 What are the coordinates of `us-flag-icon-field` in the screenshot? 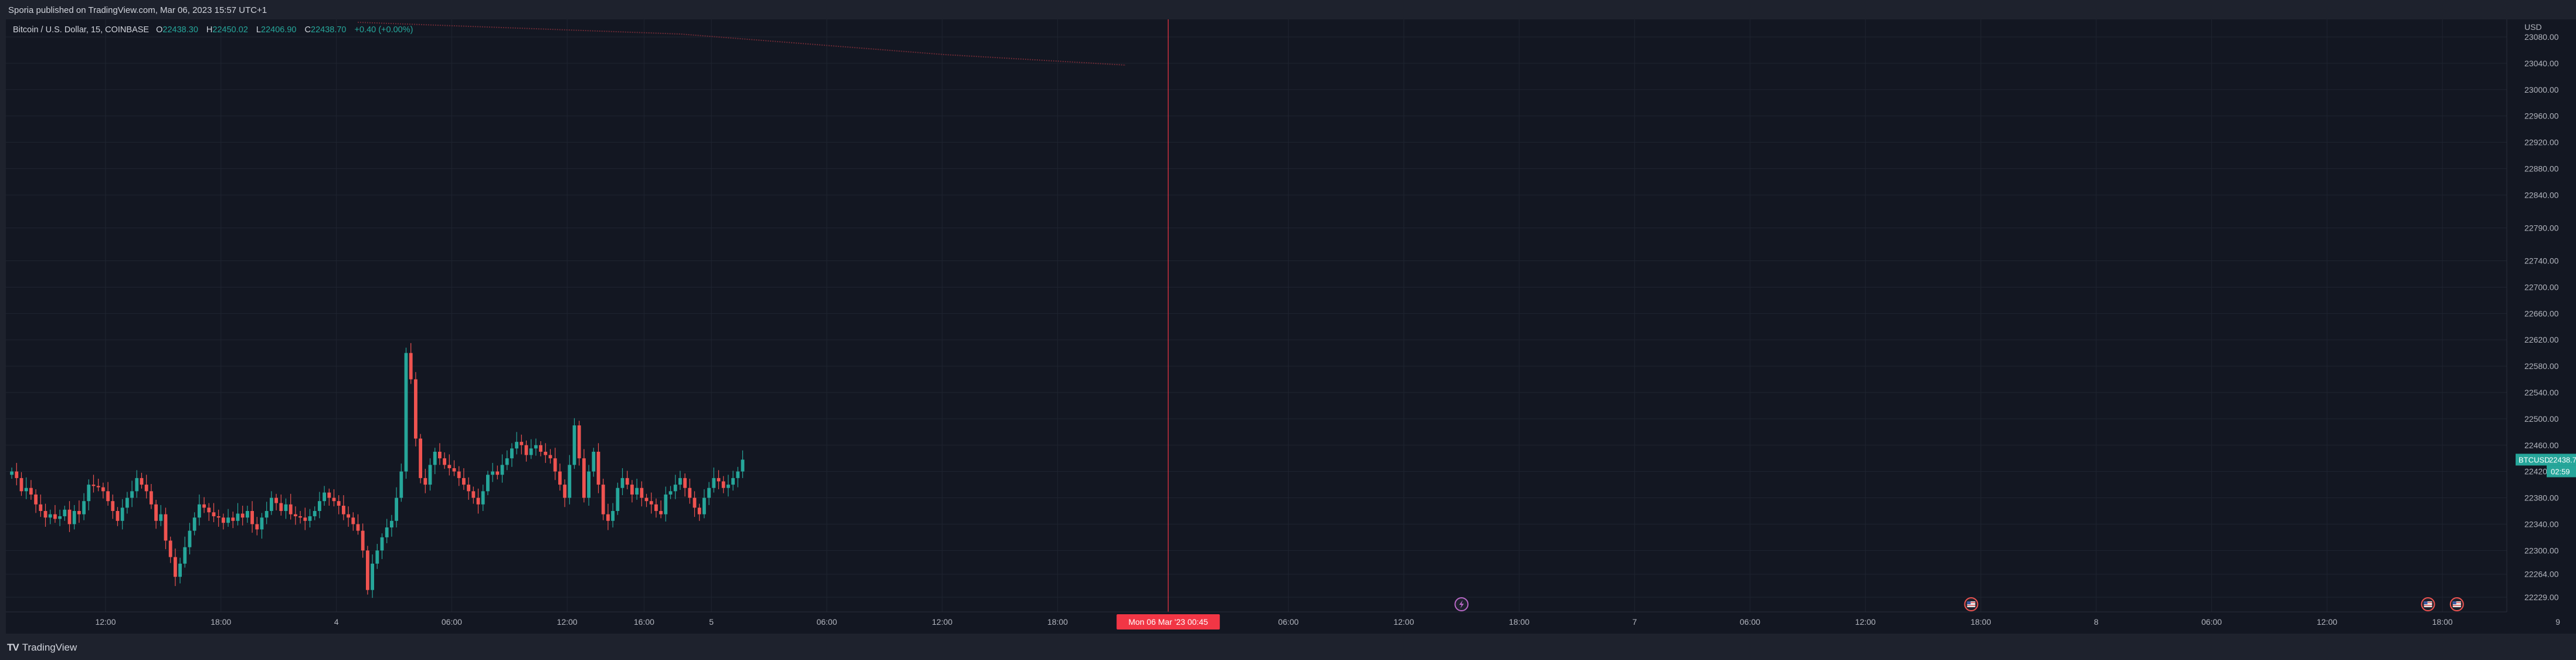 It's located at (2428, 604).